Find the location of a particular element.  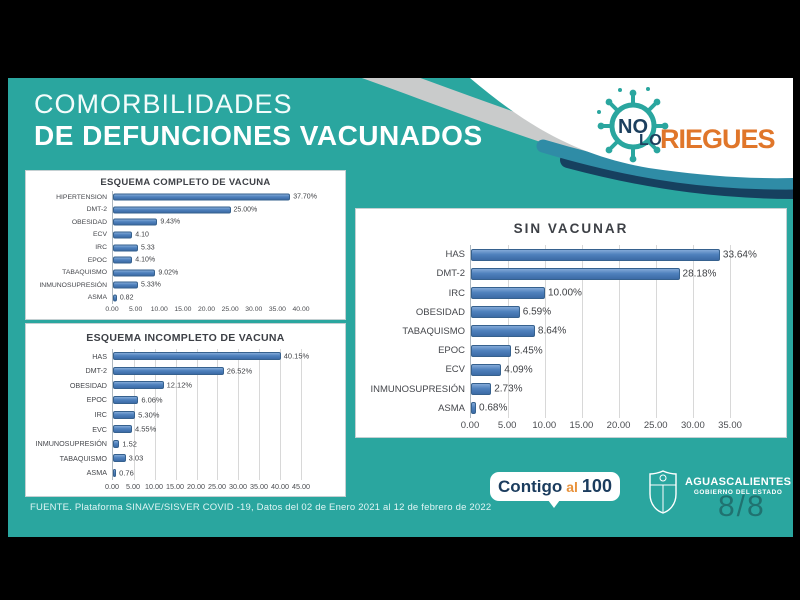

bar-cell: 5.45% is located at coordinates (600, 351).